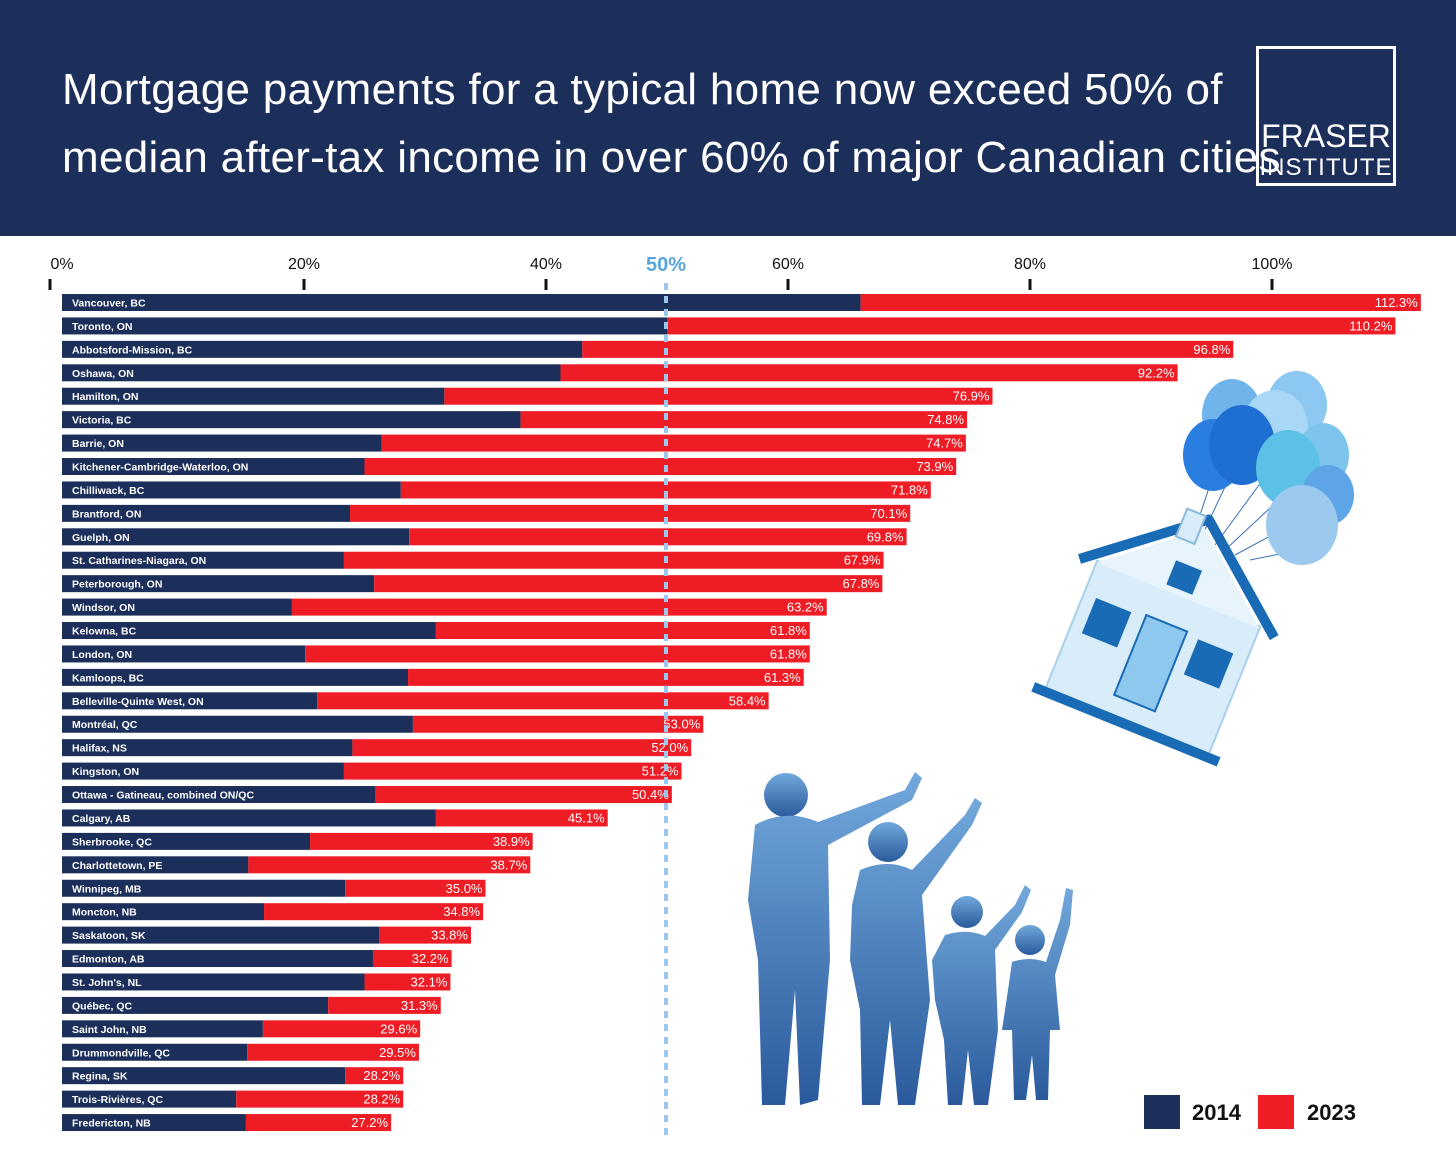 Image resolution: width=1456 pixels, height=1165 pixels. I want to click on category-label: Edmonton, AB, so click(108, 960).